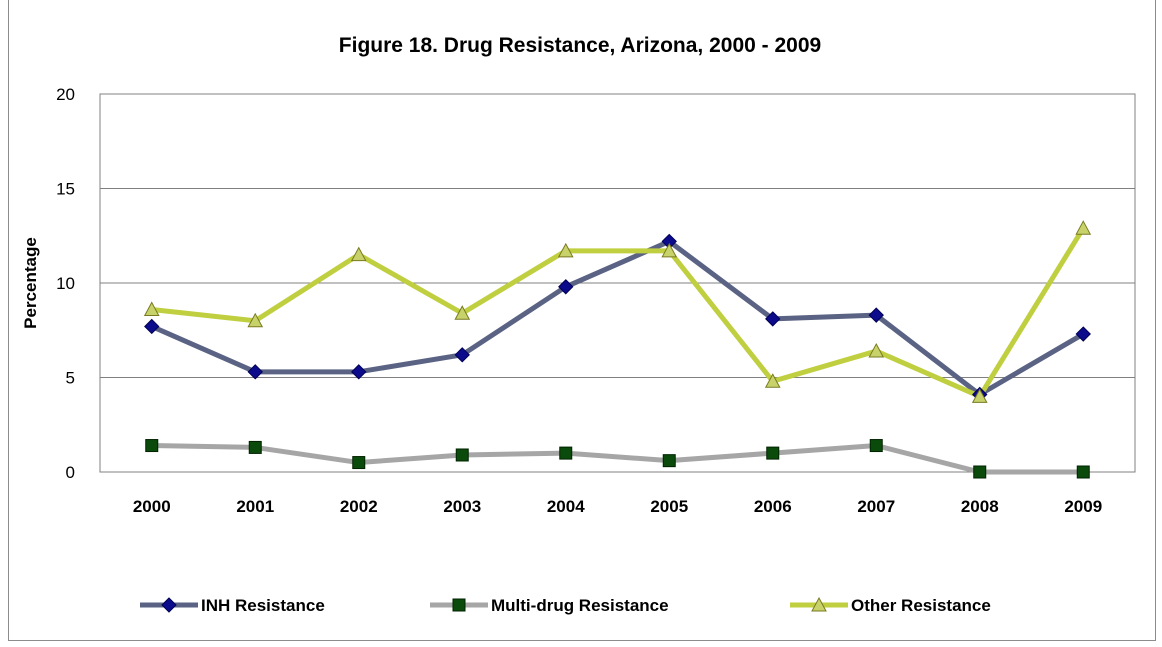 This screenshot has height=647, width=1162. Describe the element at coordinates (876, 506) in the screenshot. I see `x-tick-label: 2007` at that location.